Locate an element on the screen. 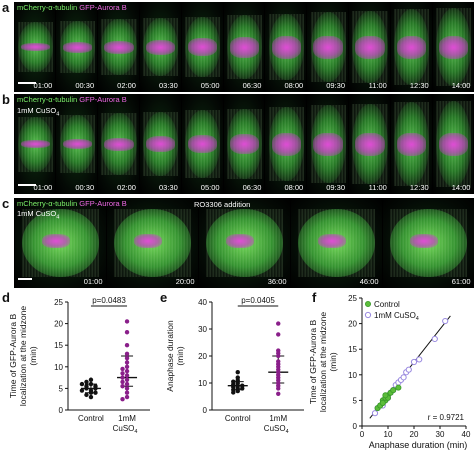 This screenshot has height=450, width=474. frame-timestamp: 36:00 is located at coordinates (277, 281).